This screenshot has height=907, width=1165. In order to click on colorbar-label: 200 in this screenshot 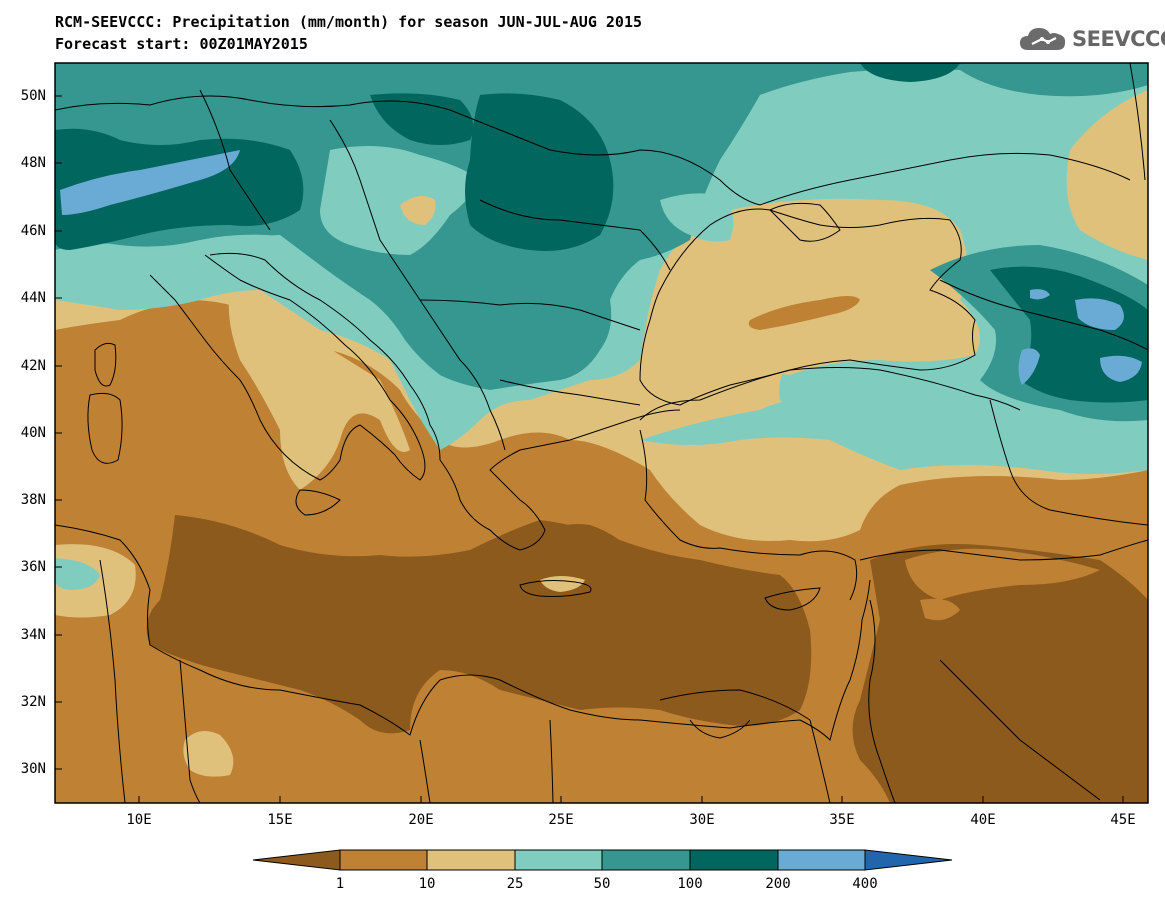, I will do `click(778, 884)`.